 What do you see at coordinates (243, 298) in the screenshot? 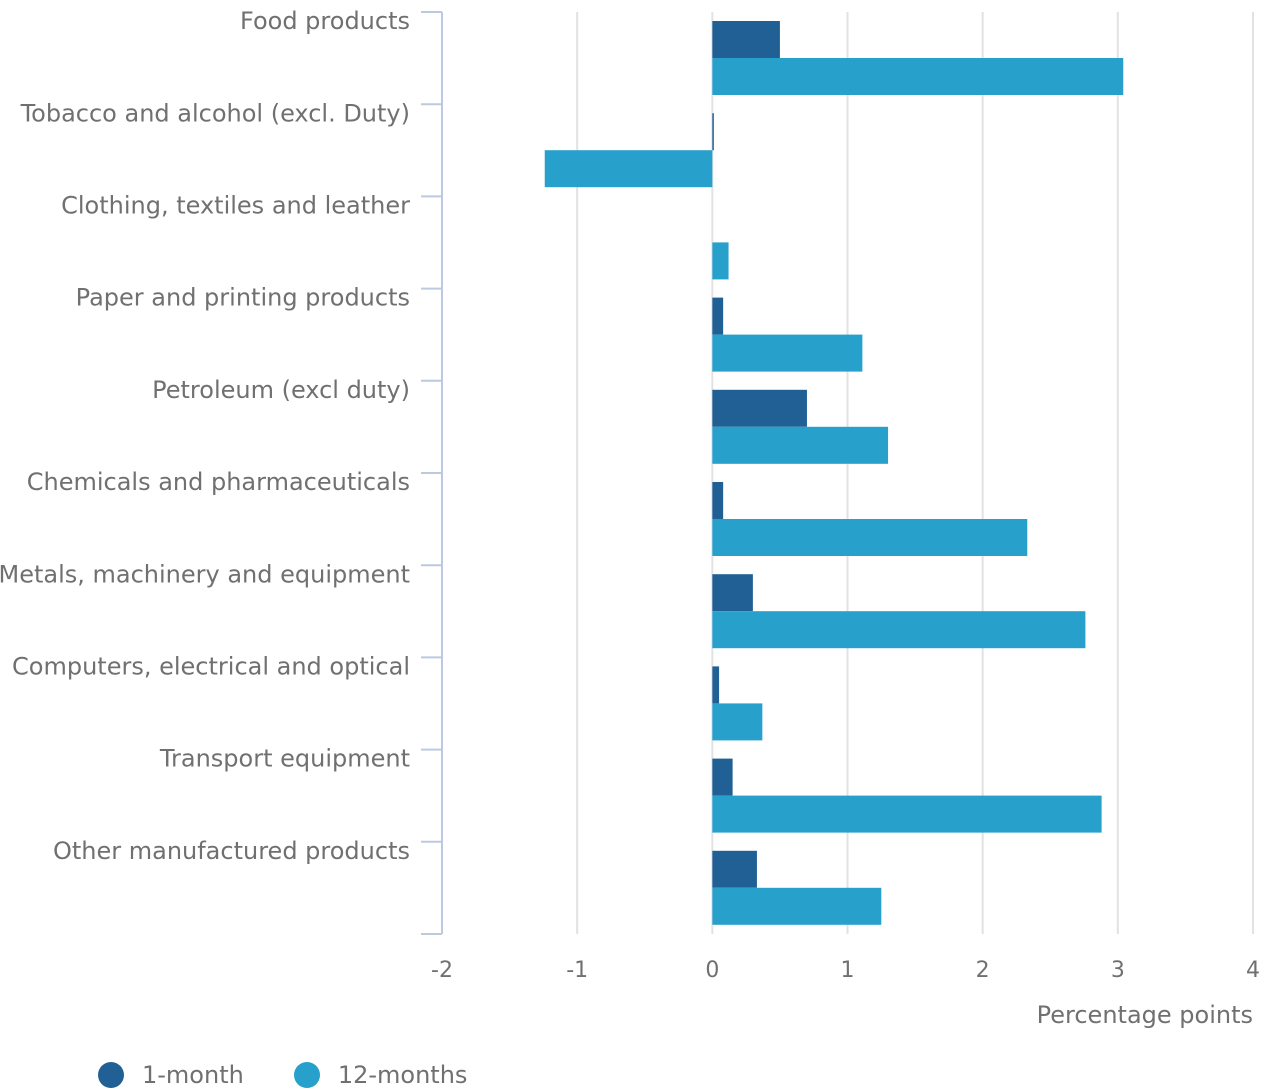
I see `category-label-3: Paper and printing products` at bounding box center [243, 298].